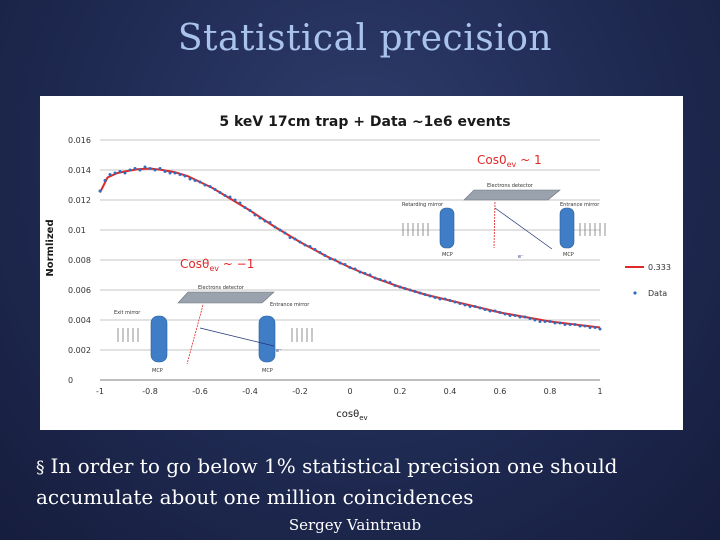  Describe the element at coordinates (79, 350) in the screenshot. I see `y-tick-label: 0.002` at that location.